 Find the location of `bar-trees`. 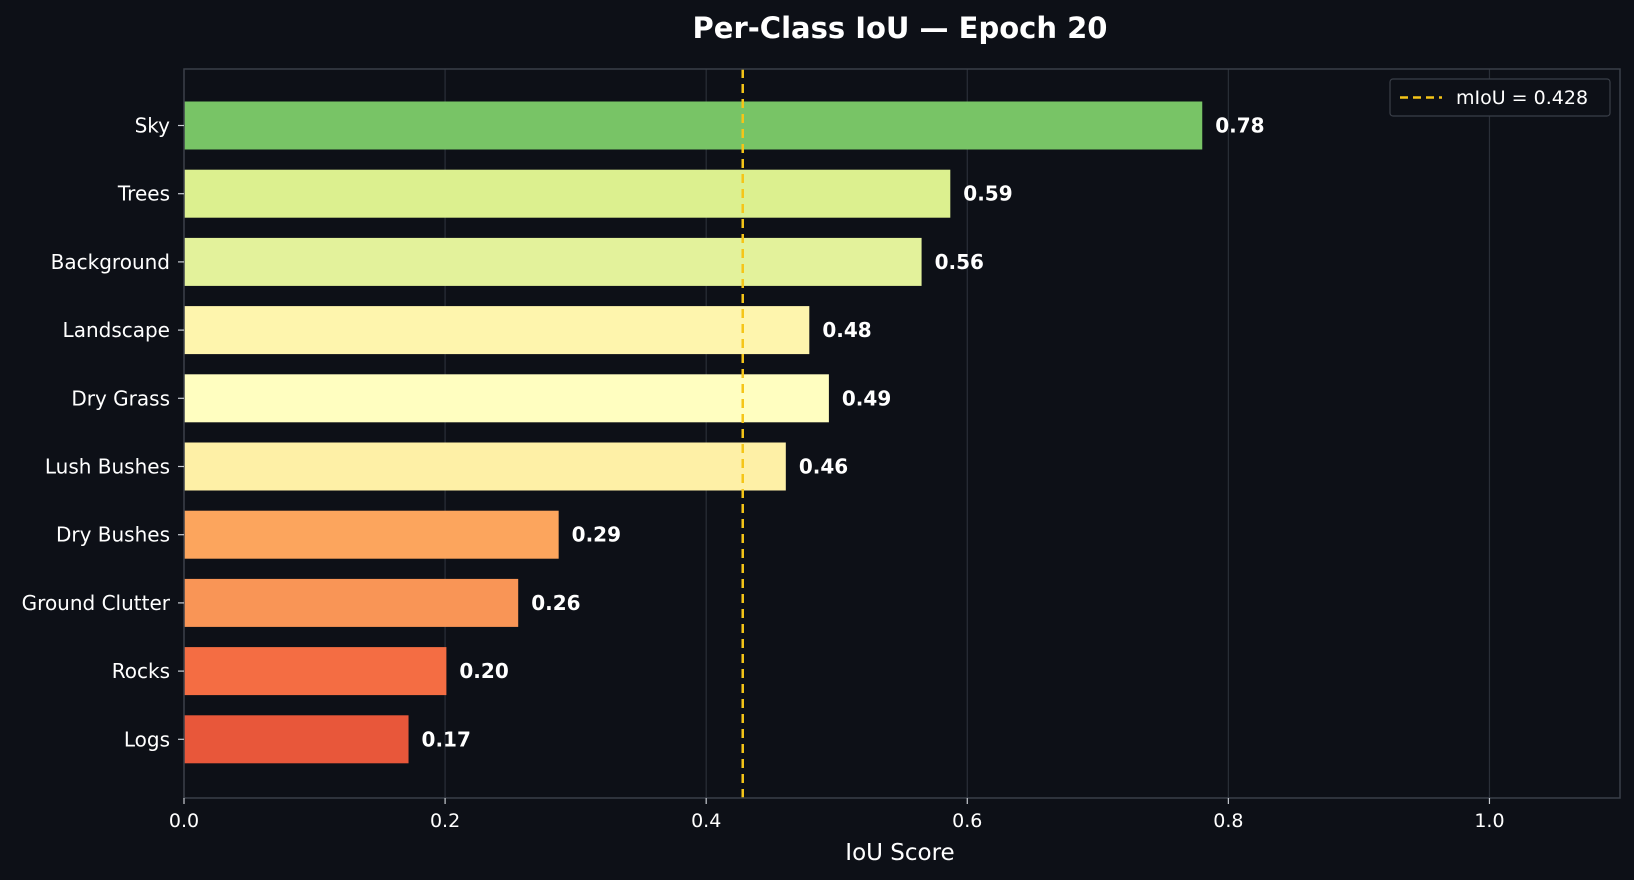

bar-trees is located at coordinates (567, 193).